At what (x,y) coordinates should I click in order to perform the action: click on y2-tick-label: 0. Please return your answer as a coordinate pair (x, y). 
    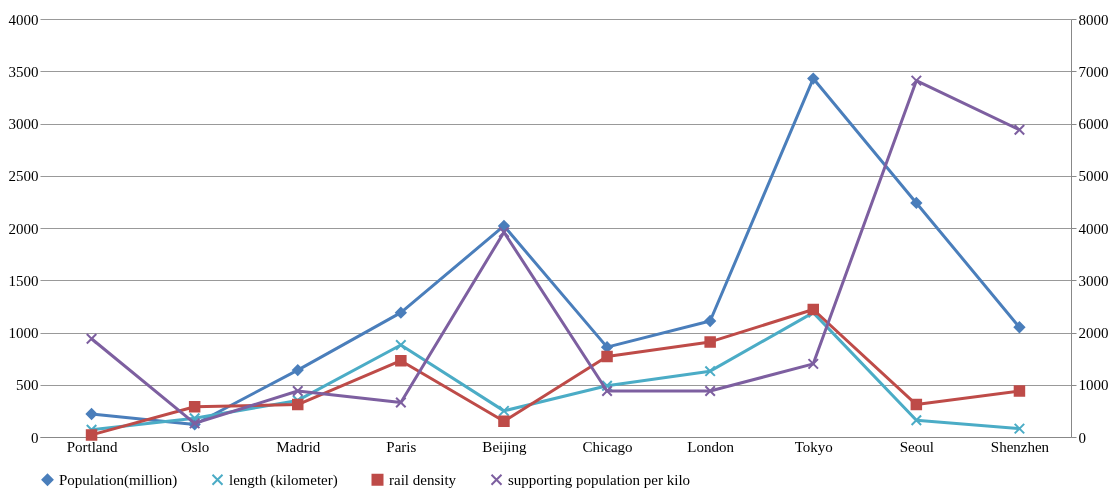
    Looking at the image, I should click on (1082, 437).